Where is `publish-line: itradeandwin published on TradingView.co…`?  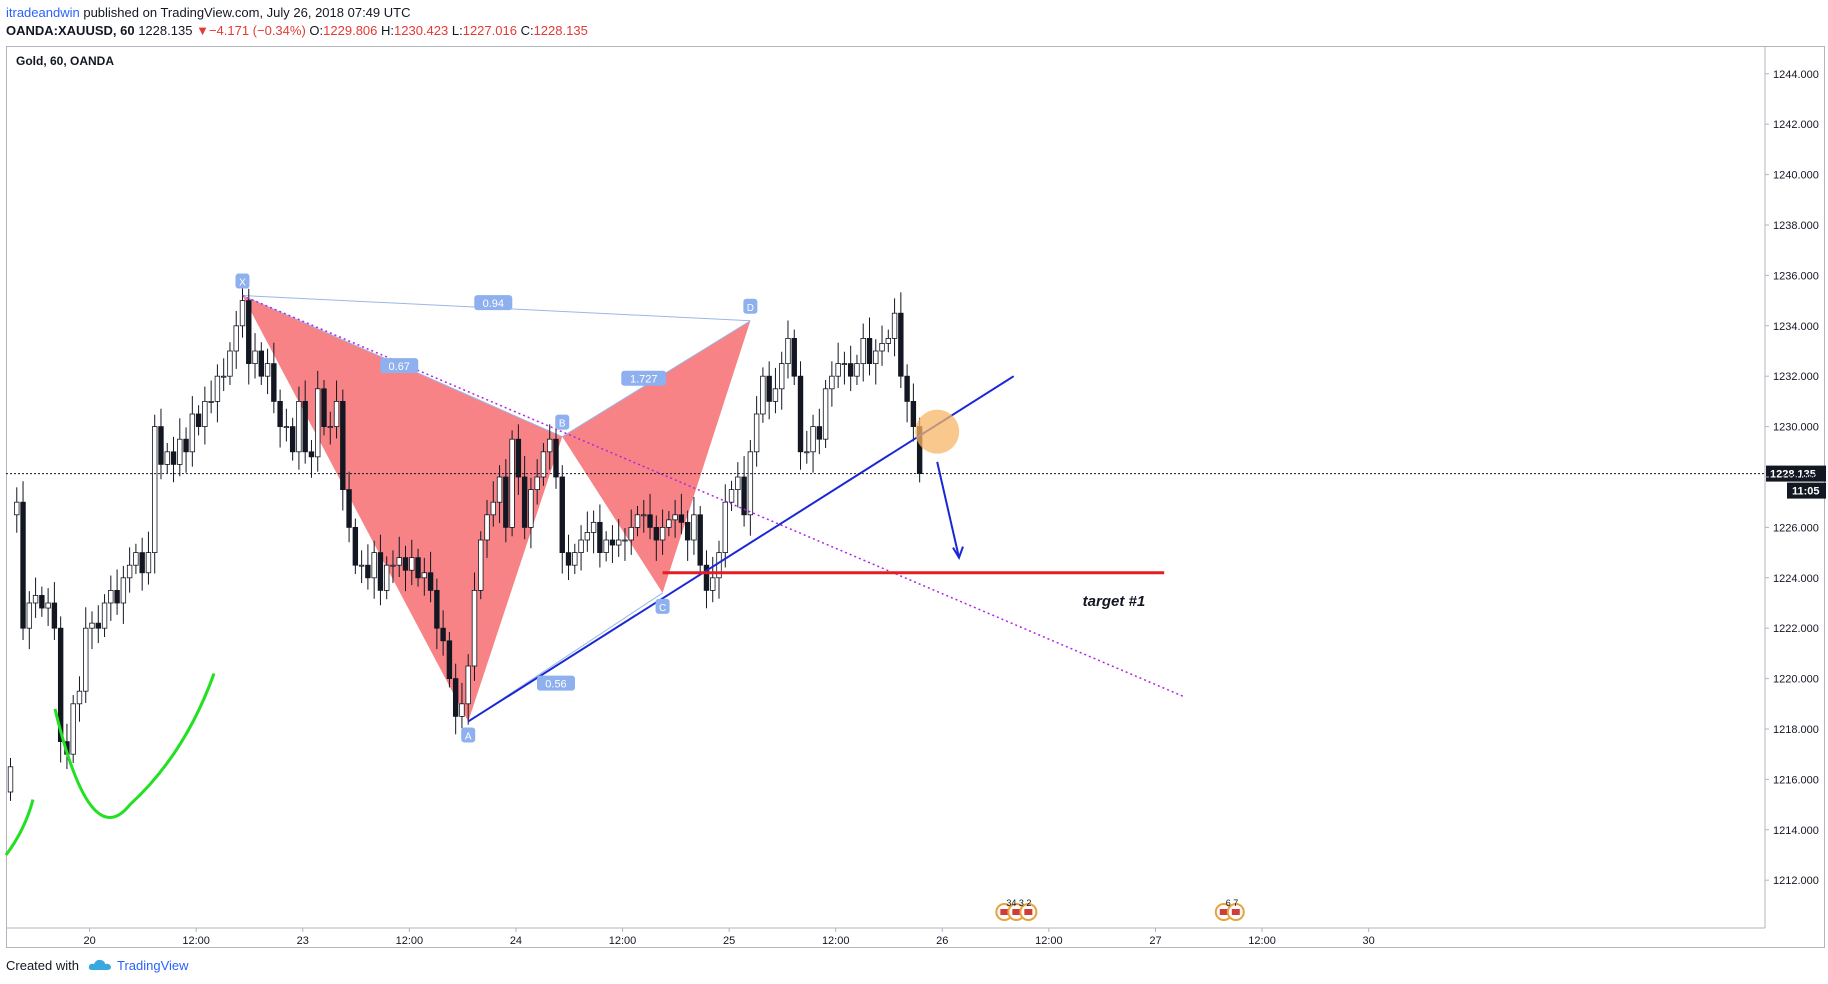
publish-line: itradeandwin published on TradingView.co… is located at coordinates (208, 12).